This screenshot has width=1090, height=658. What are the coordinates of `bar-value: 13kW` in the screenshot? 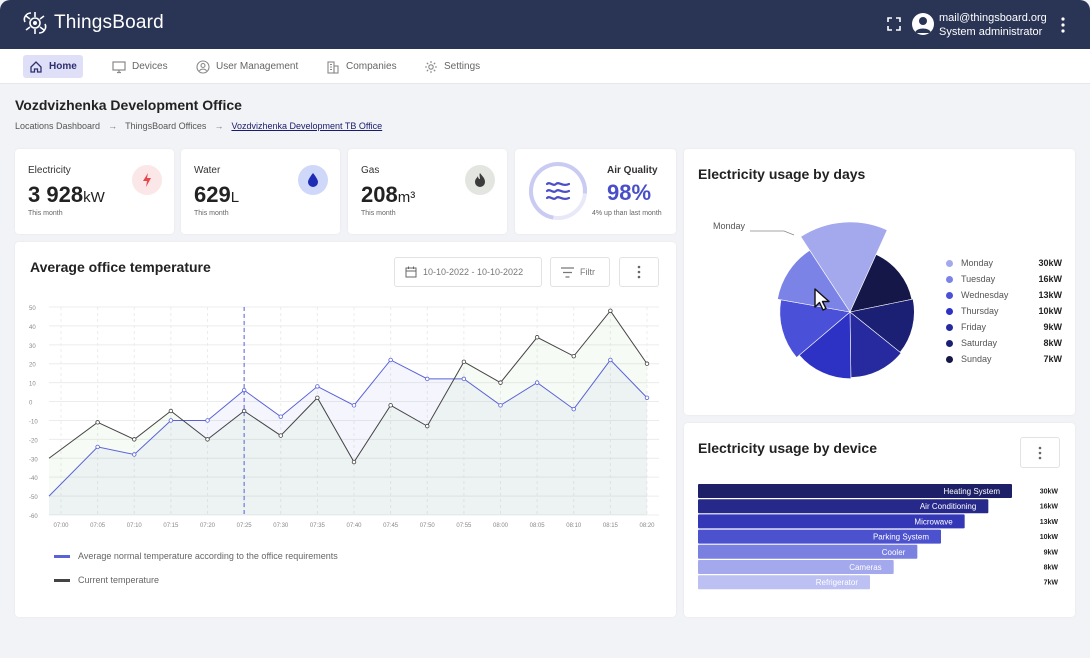 It's located at (1049, 522).